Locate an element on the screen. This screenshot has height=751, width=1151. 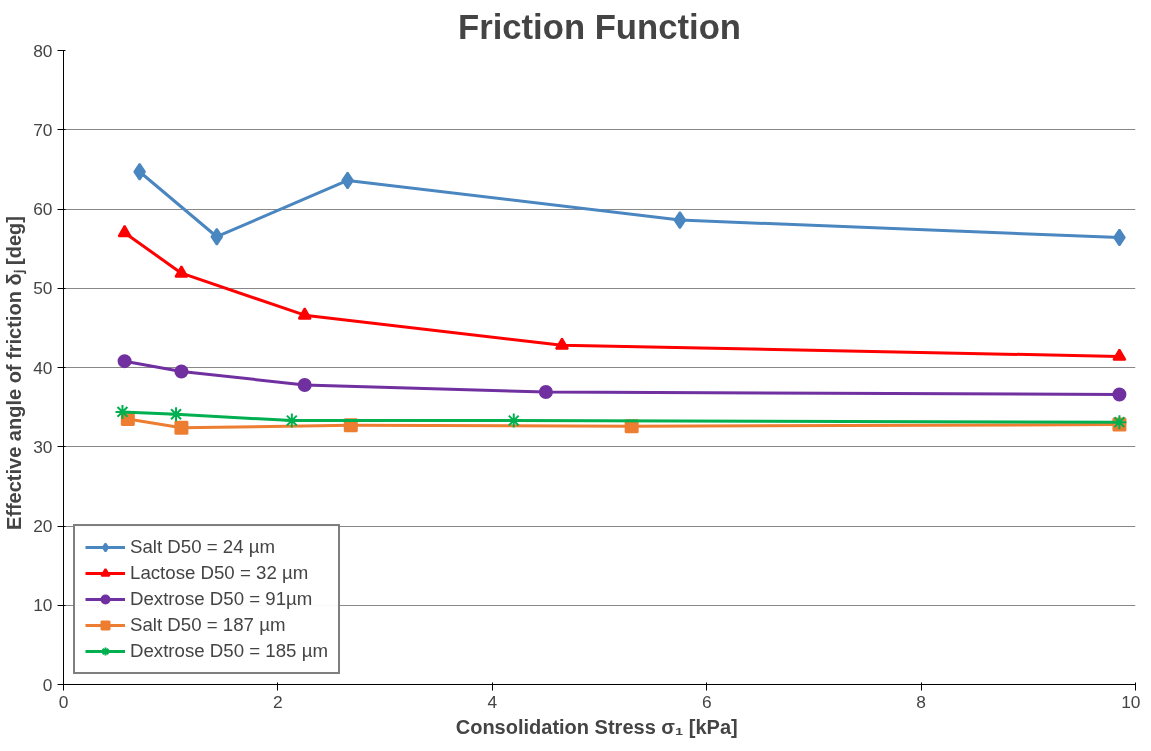
x-tick-label: 8 is located at coordinates (921, 701).